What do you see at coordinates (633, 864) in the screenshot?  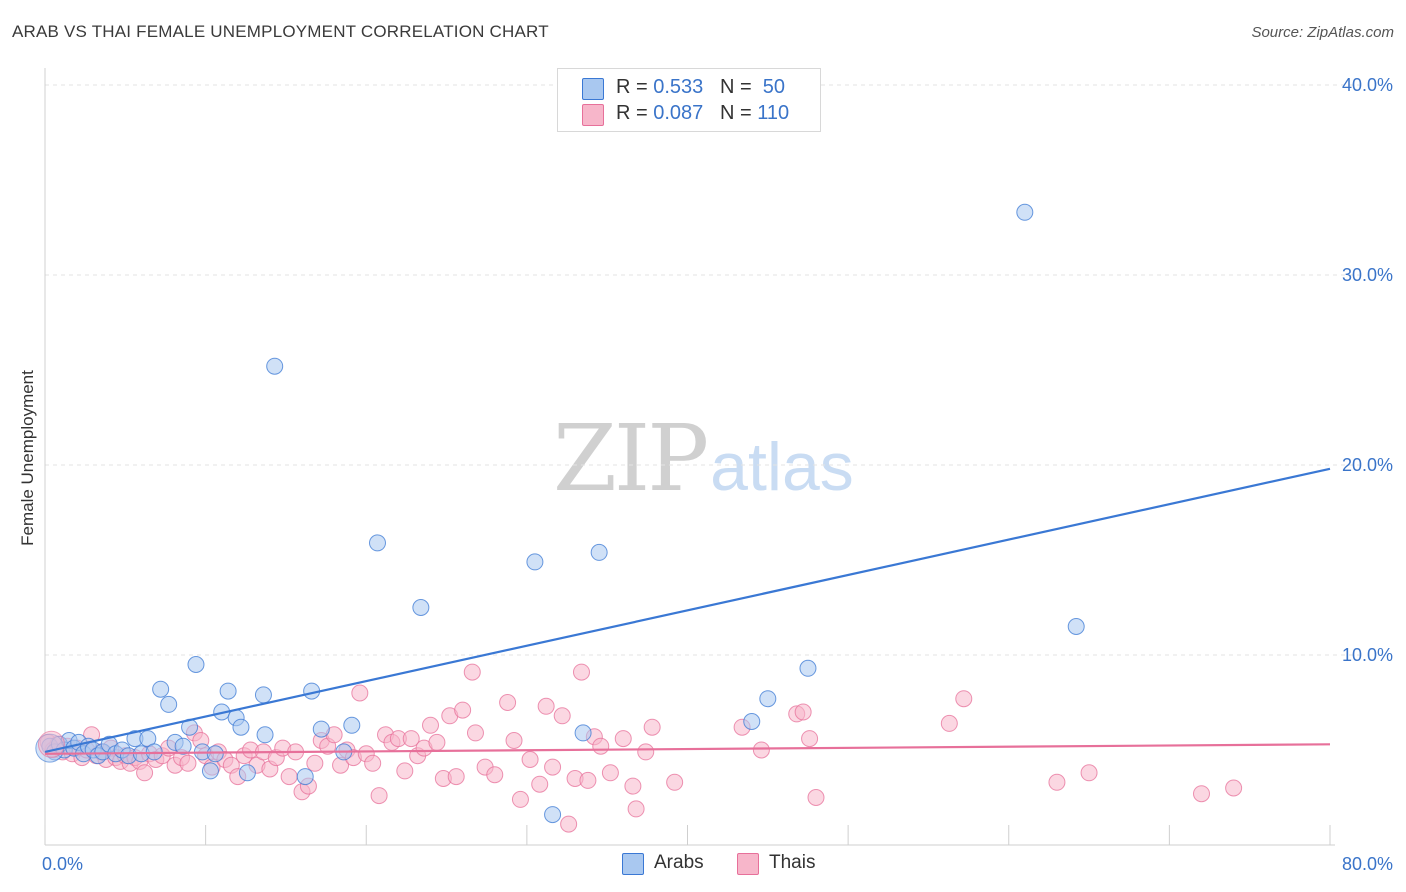 I see `bottom-legend-swatch-arabs` at bounding box center [633, 864].